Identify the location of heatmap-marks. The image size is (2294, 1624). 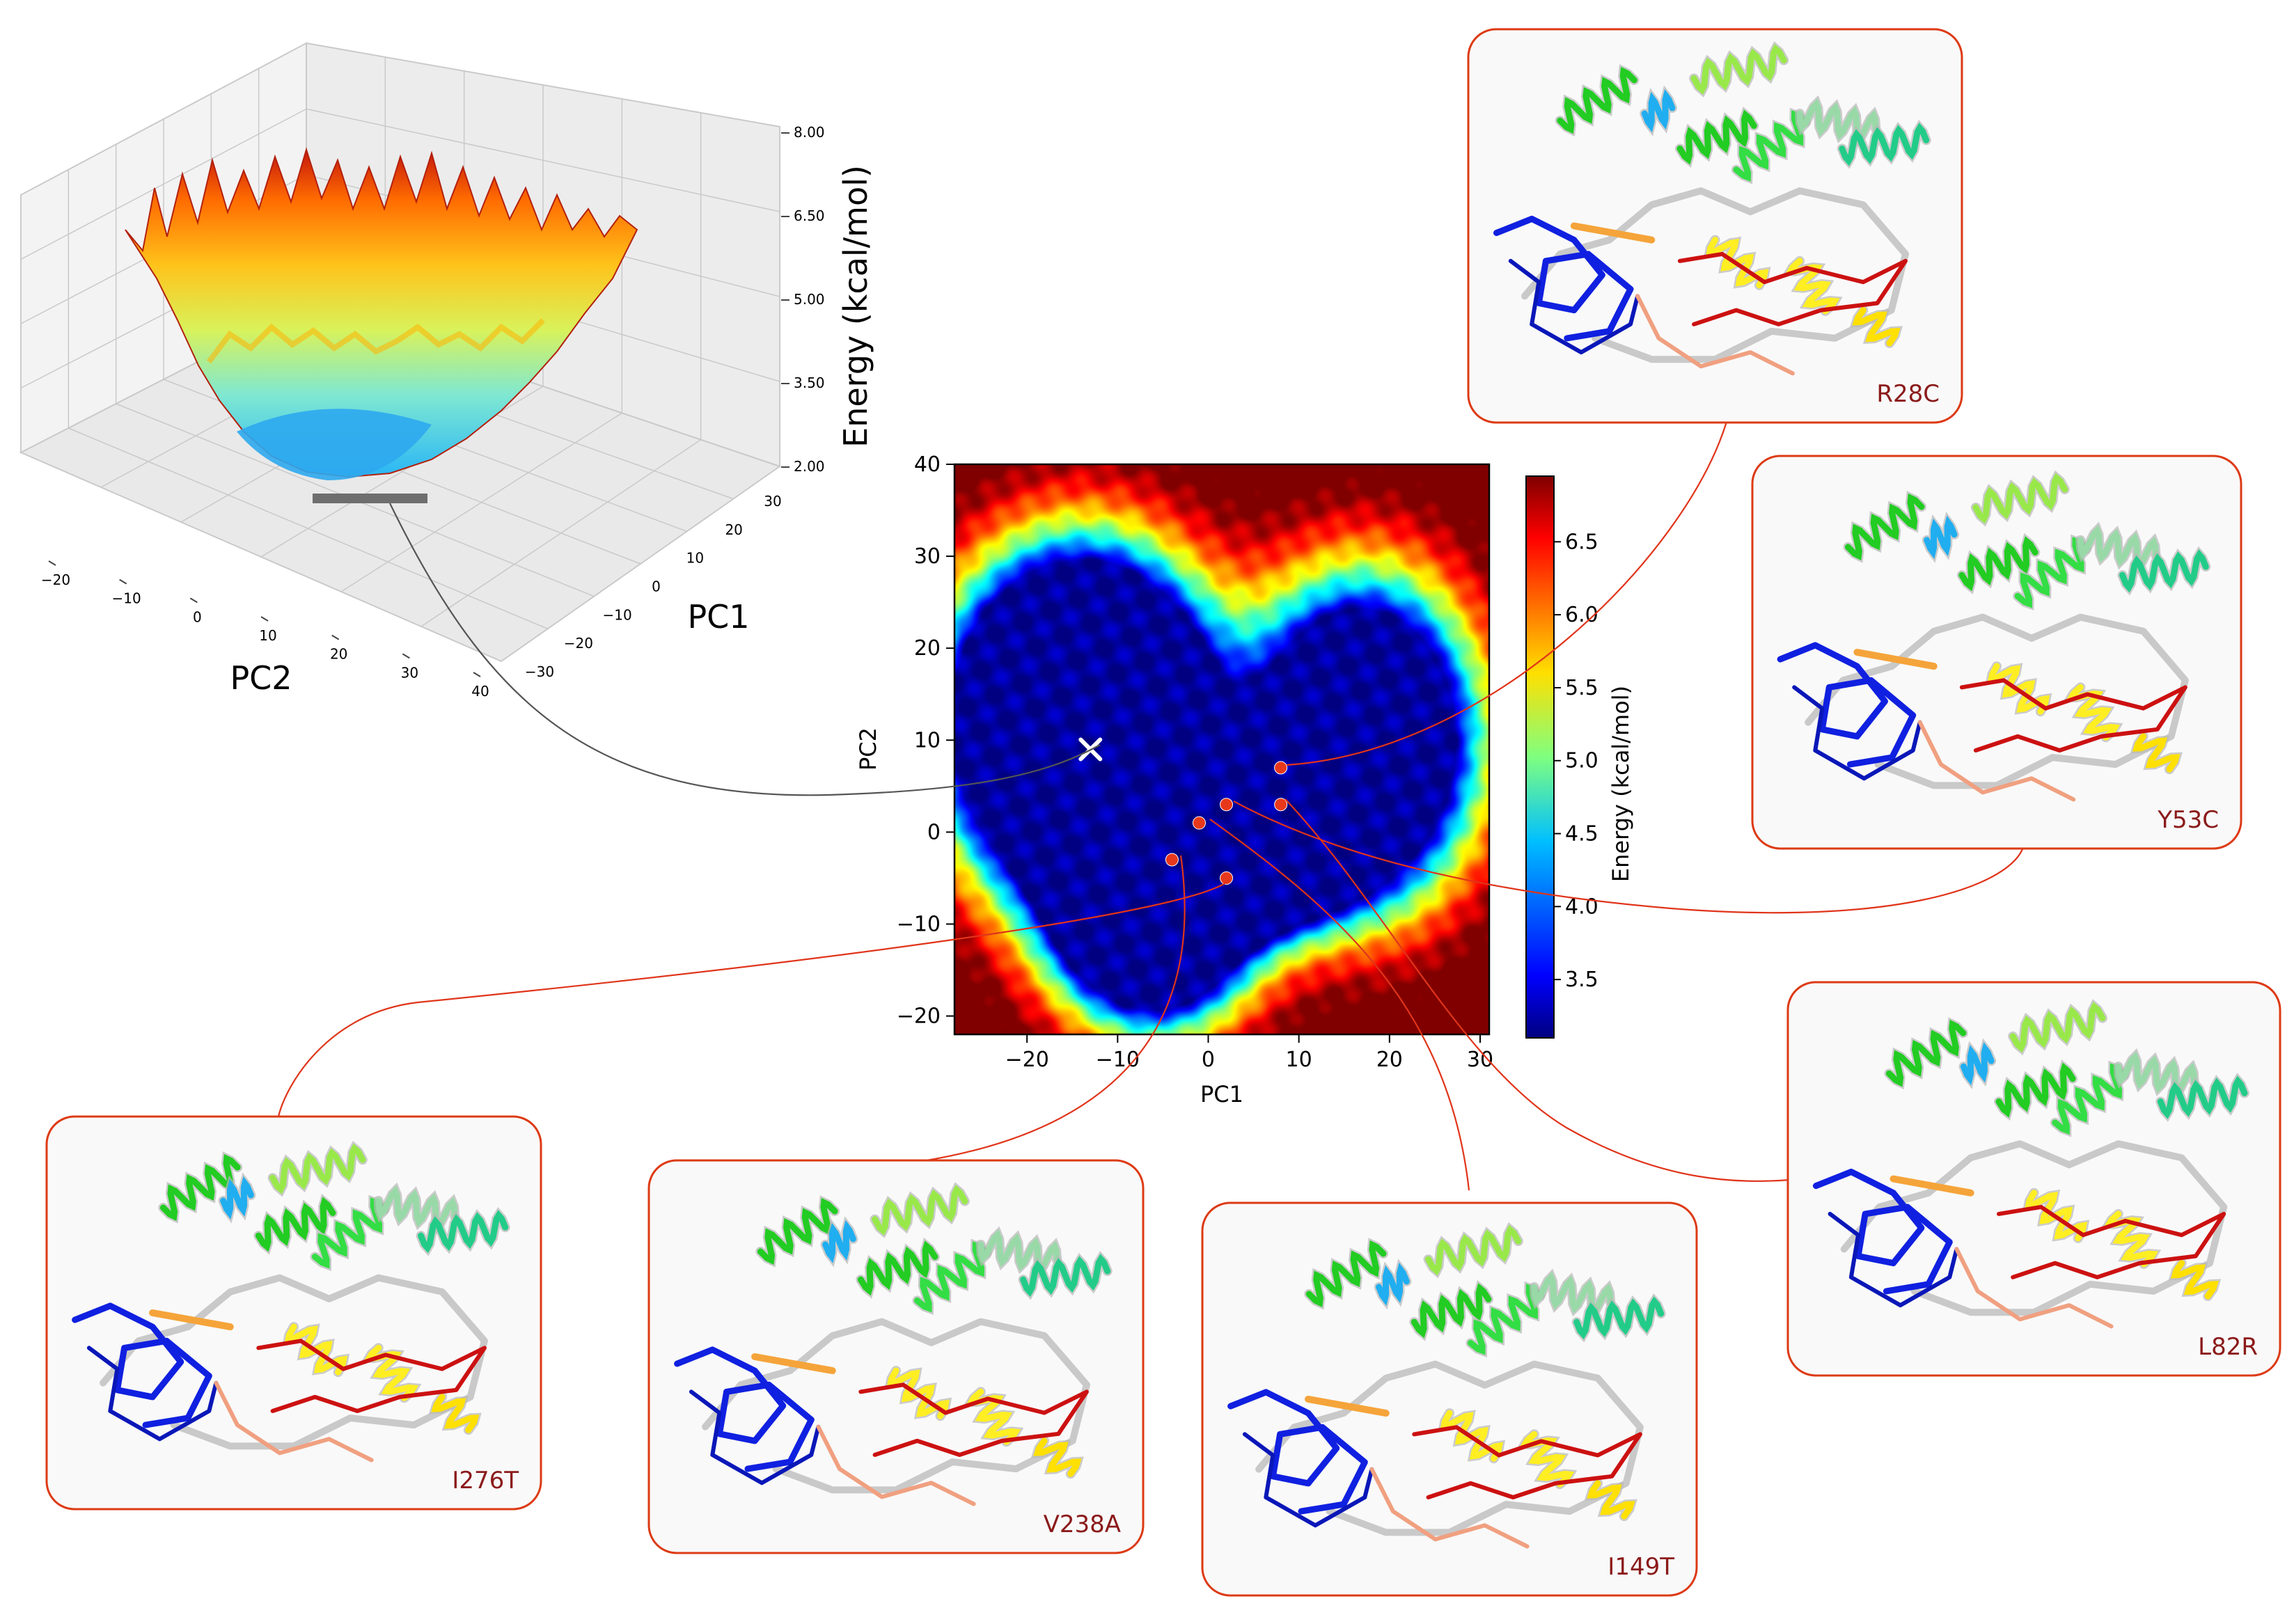
(1183, 811).